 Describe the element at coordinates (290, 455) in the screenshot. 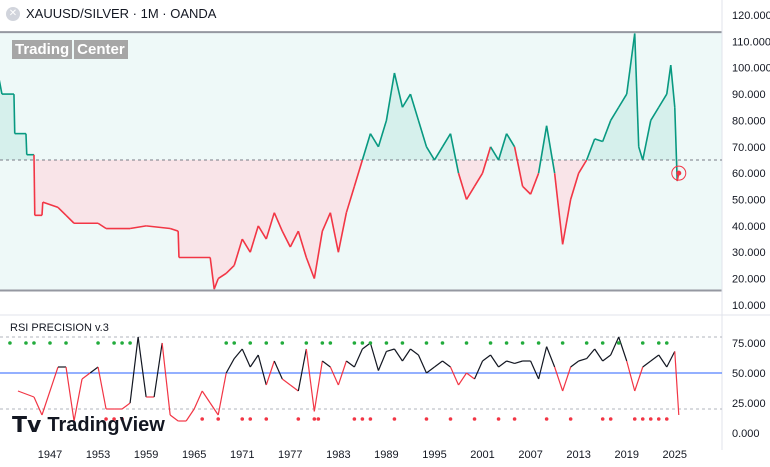

I see `time-tick-label: 1977` at that location.